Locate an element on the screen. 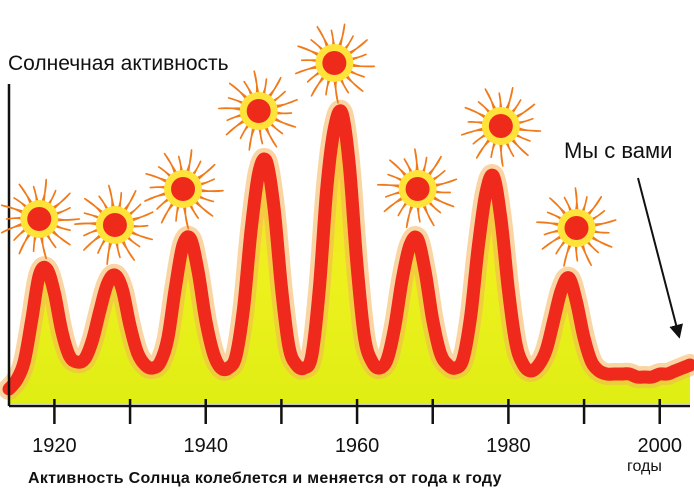 Image resolution: width=694 pixels, height=489 pixels. annotation-arrow is located at coordinates (660, 258).